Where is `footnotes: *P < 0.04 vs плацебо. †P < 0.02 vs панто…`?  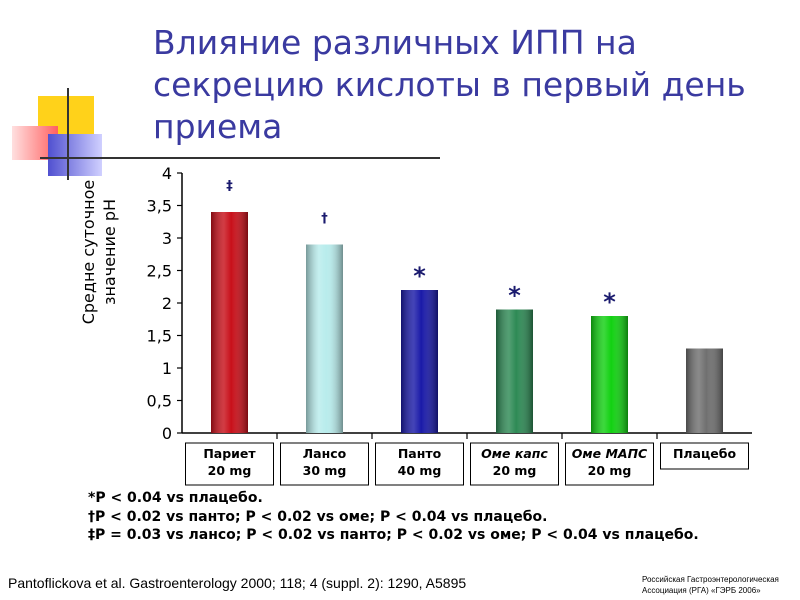
footnotes: *P < 0.04 vs плацебо. †P < 0.02 vs панто… is located at coordinates (393, 517).